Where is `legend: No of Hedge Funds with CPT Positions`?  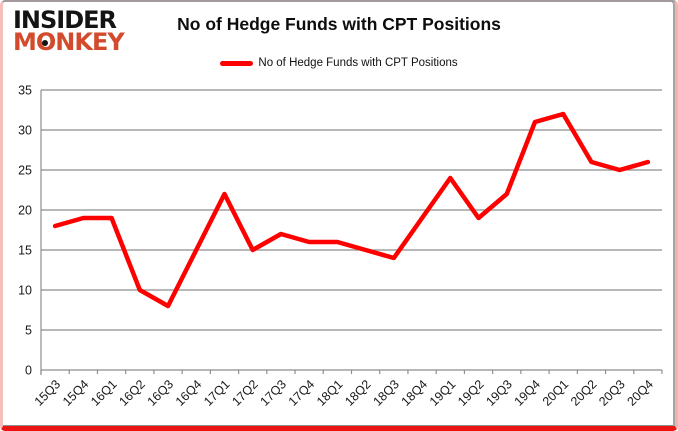
legend: No of Hedge Funds with CPT Positions is located at coordinates (339, 63).